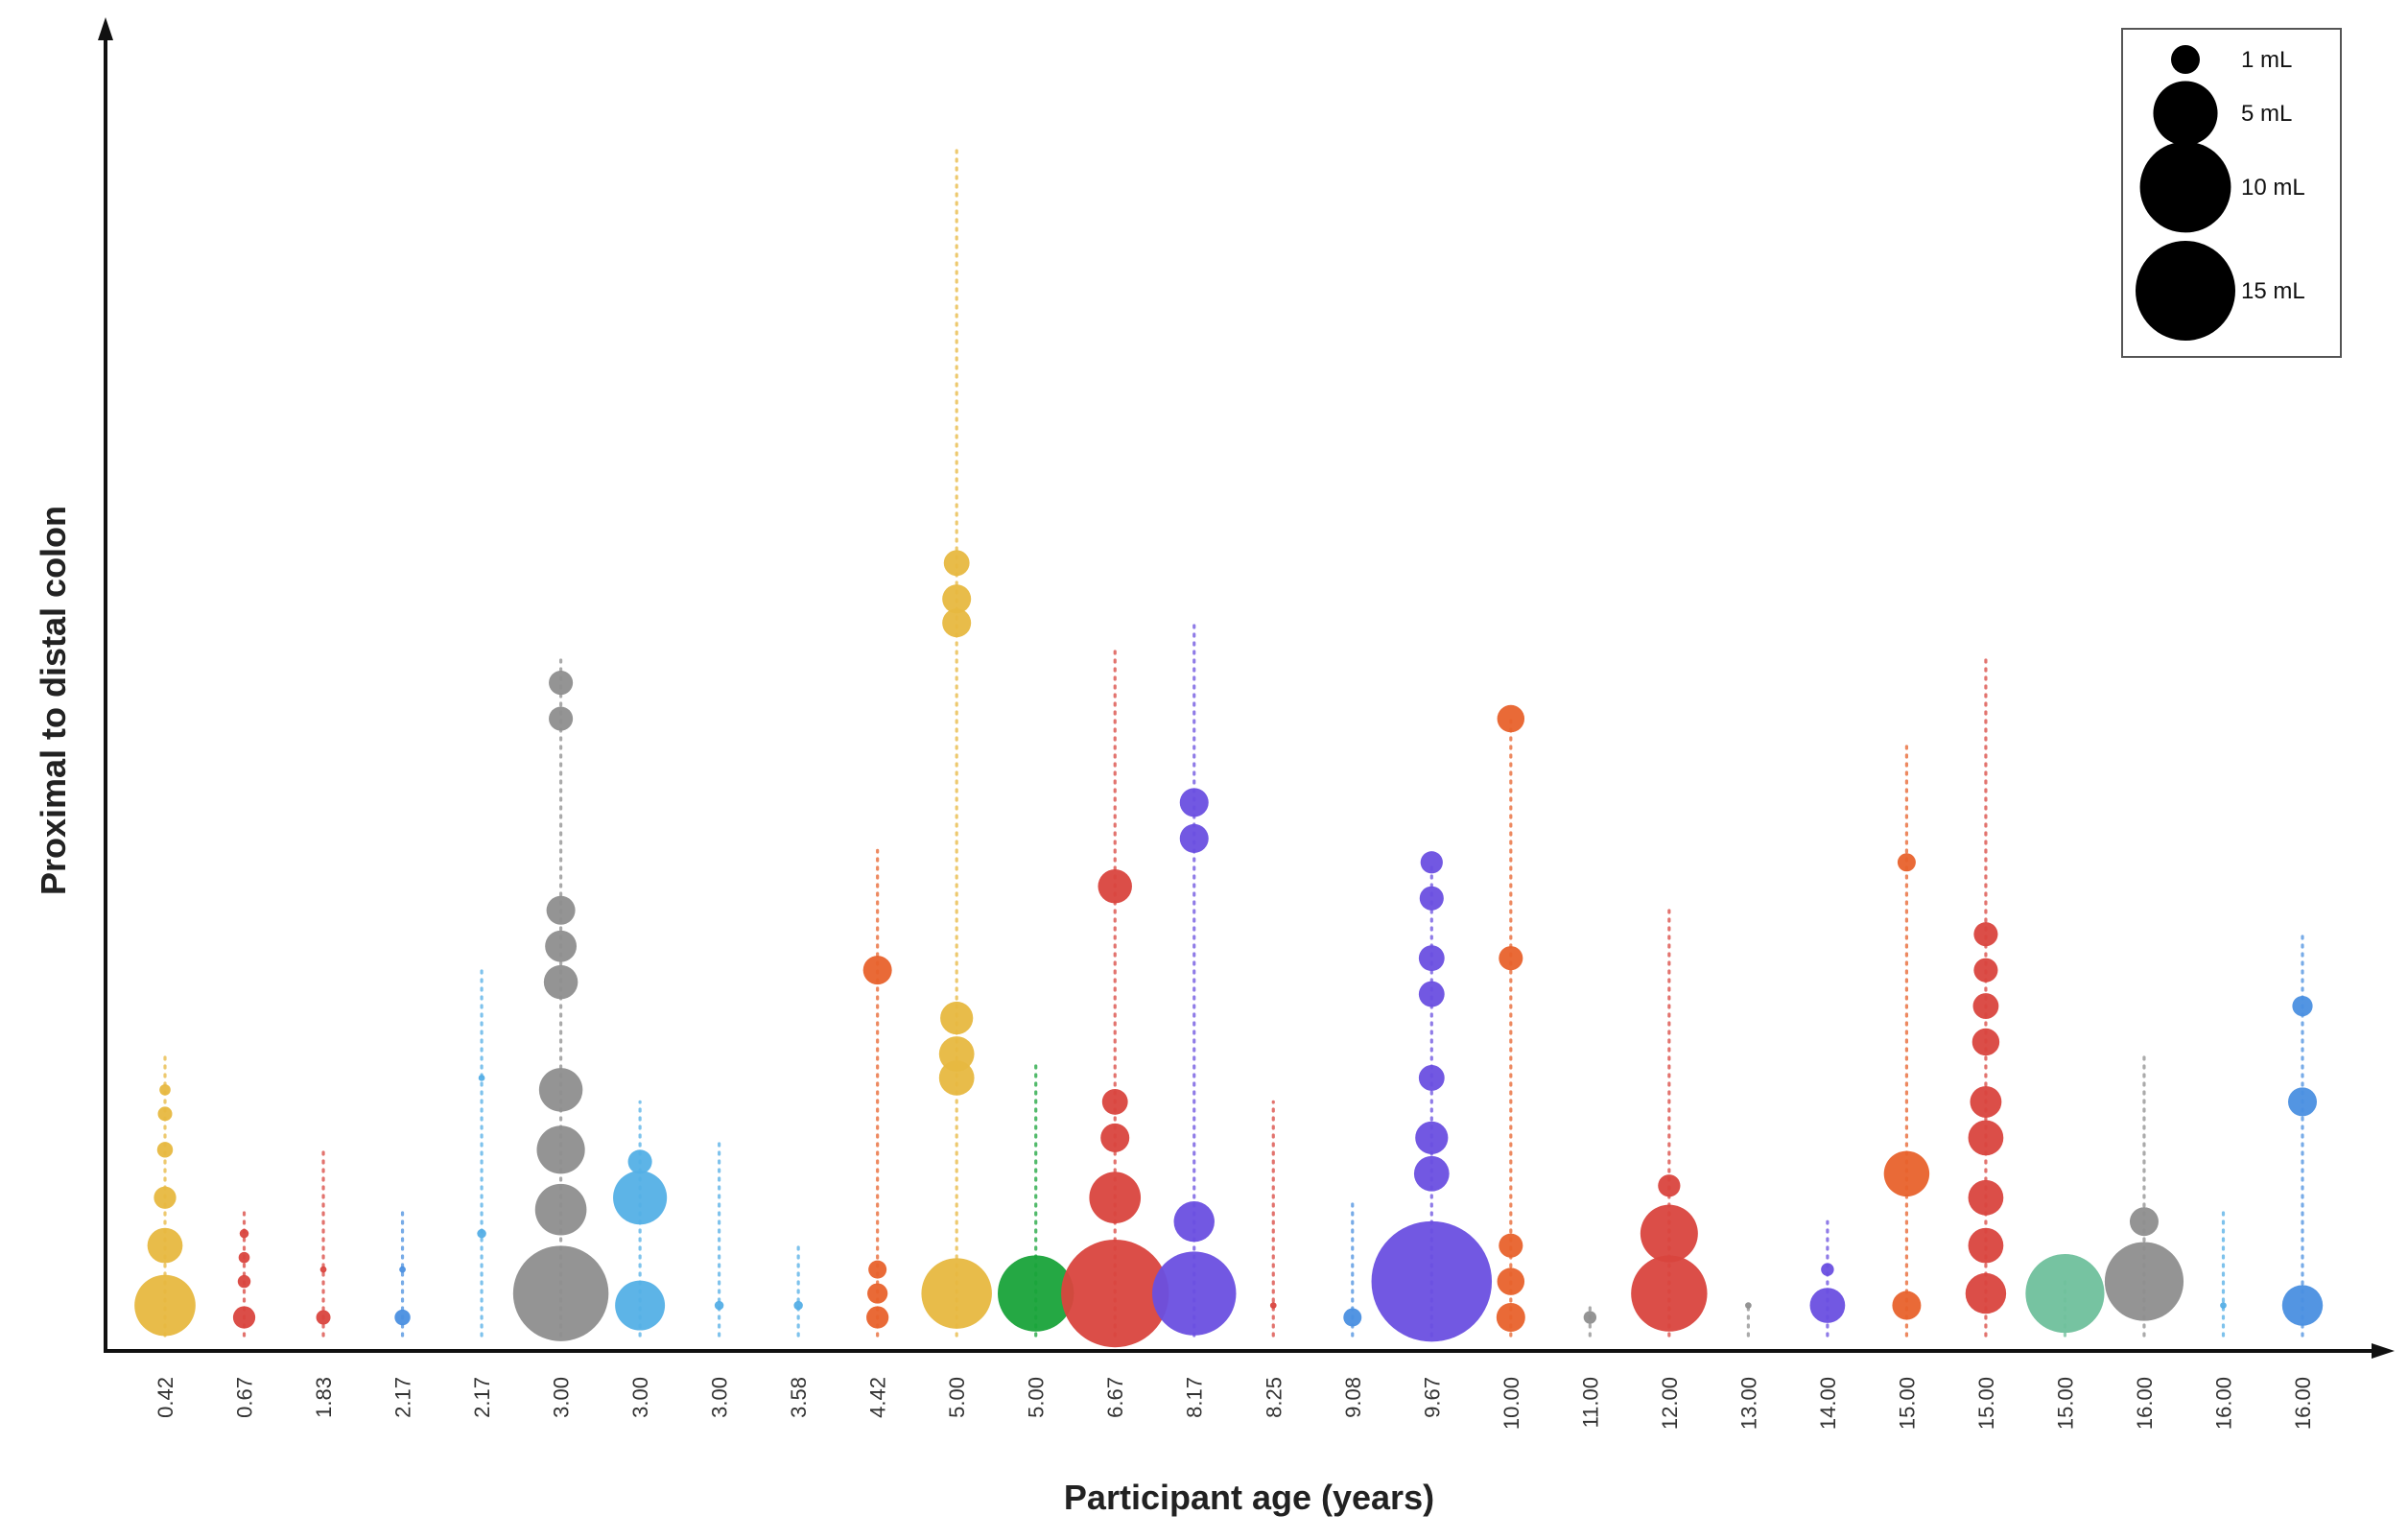 This screenshot has width=2408, height=1539. Describe the element at coordinates (2273, 188) in the screenshot. I see `legend-label: 10 mL` at that location.